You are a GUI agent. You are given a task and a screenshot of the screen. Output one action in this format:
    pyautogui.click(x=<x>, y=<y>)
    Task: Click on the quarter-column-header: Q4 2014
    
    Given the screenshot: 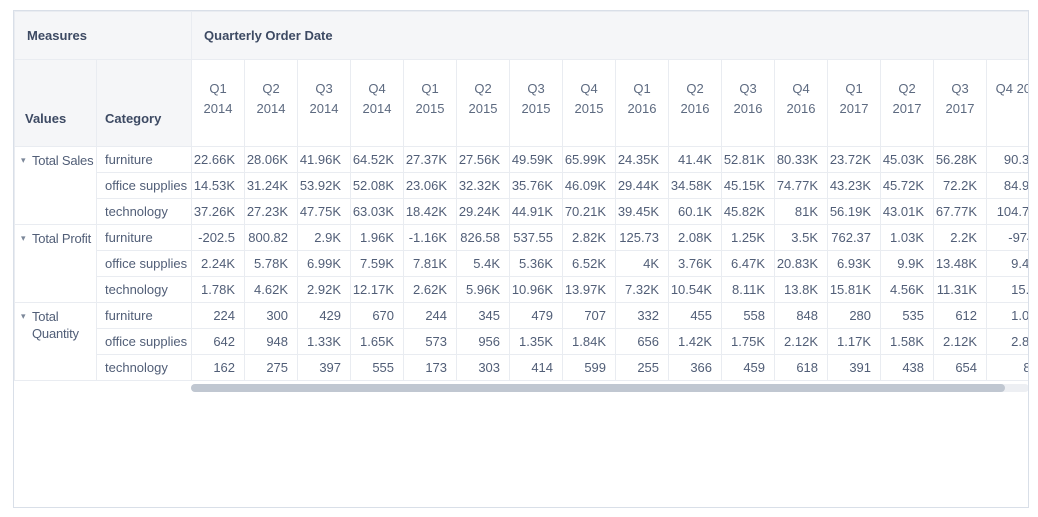 What is the action you would take?
    pyautogui.click(x=377, y=103)
    